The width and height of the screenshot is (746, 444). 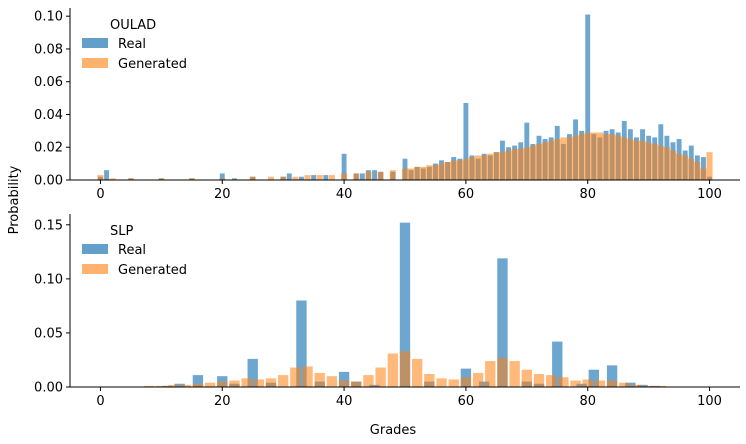 What do you see at coordinates (133, 25) in the screenshot?
I see `legend-title: OULAD` at bounding box center [133, 25].